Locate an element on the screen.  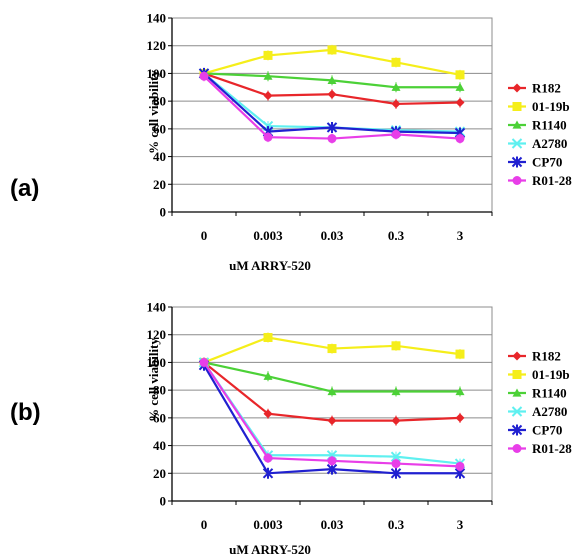
series-line is located at coordinates (332, 413).